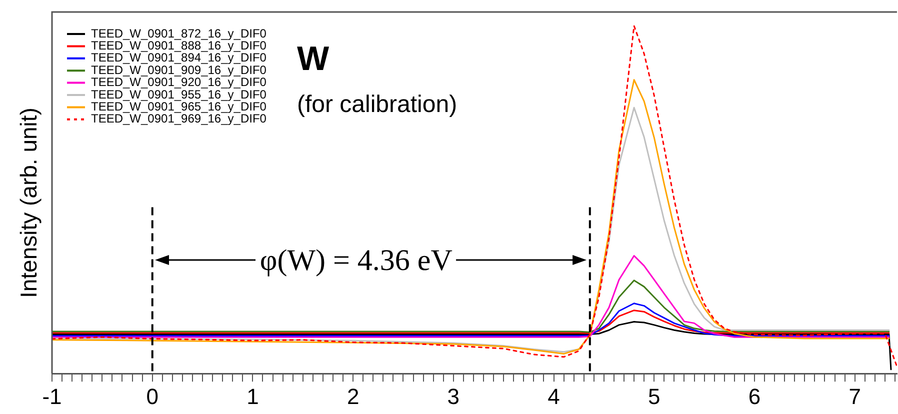  Describe the element at coordinates (179, 57) in the screenshot. I see `legend-label: TEED_W_0901_894_16_y_DIF0` at that location.